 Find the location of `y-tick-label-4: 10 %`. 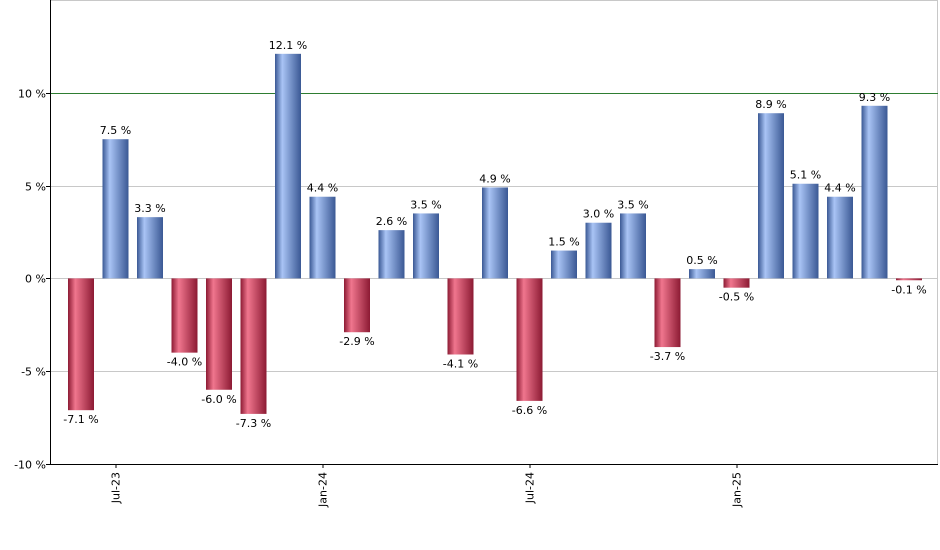

y-tick-label-4: 10 % is located at coordinates (32, 94).